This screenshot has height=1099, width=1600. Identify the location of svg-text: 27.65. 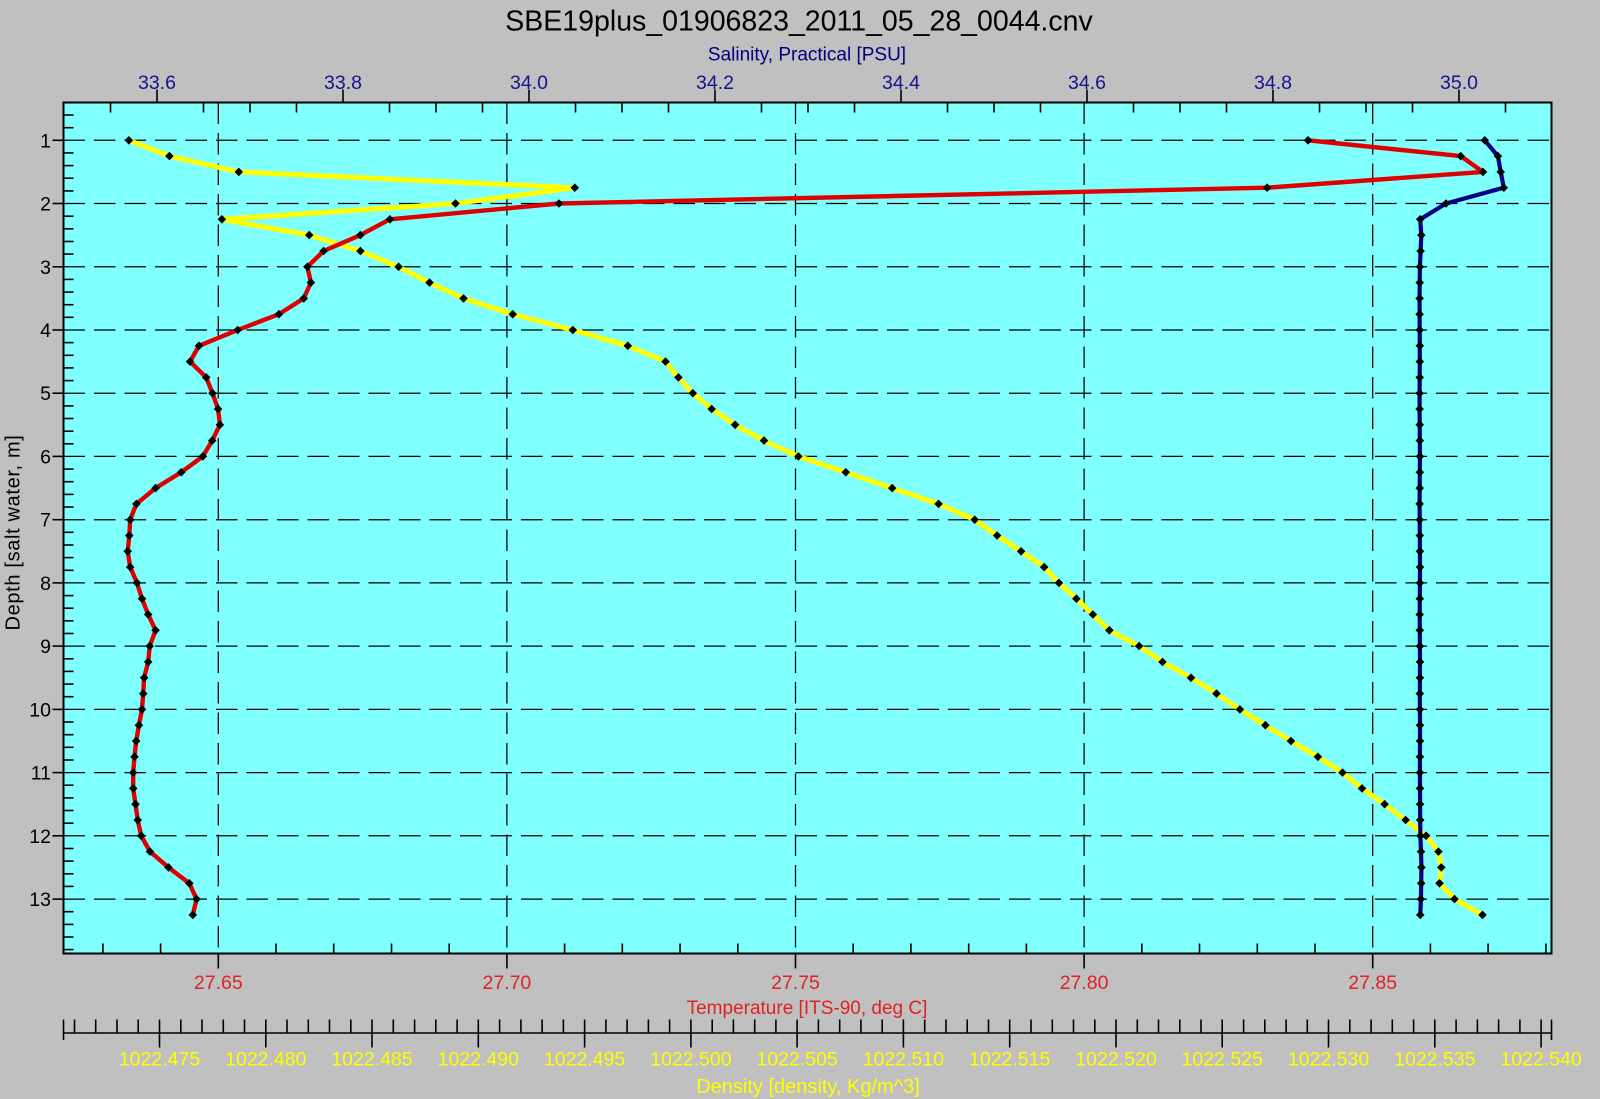
(218, 983).